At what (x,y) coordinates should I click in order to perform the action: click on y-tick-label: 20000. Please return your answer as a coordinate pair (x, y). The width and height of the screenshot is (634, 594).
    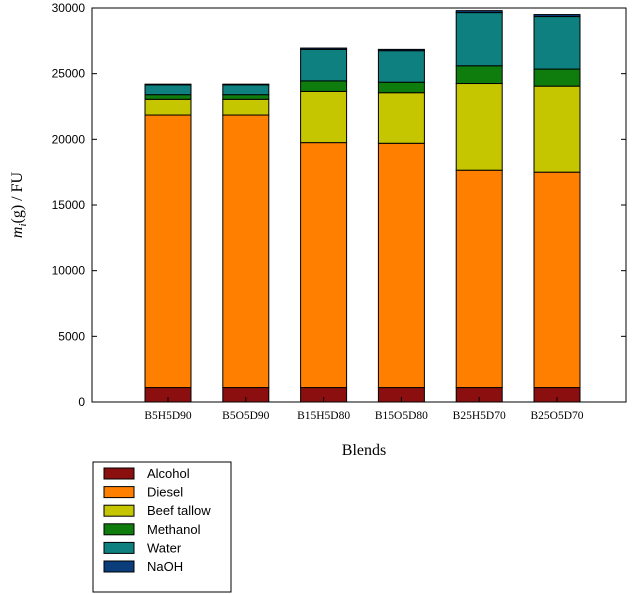
    Looking at the image, I should click on (69, 139).